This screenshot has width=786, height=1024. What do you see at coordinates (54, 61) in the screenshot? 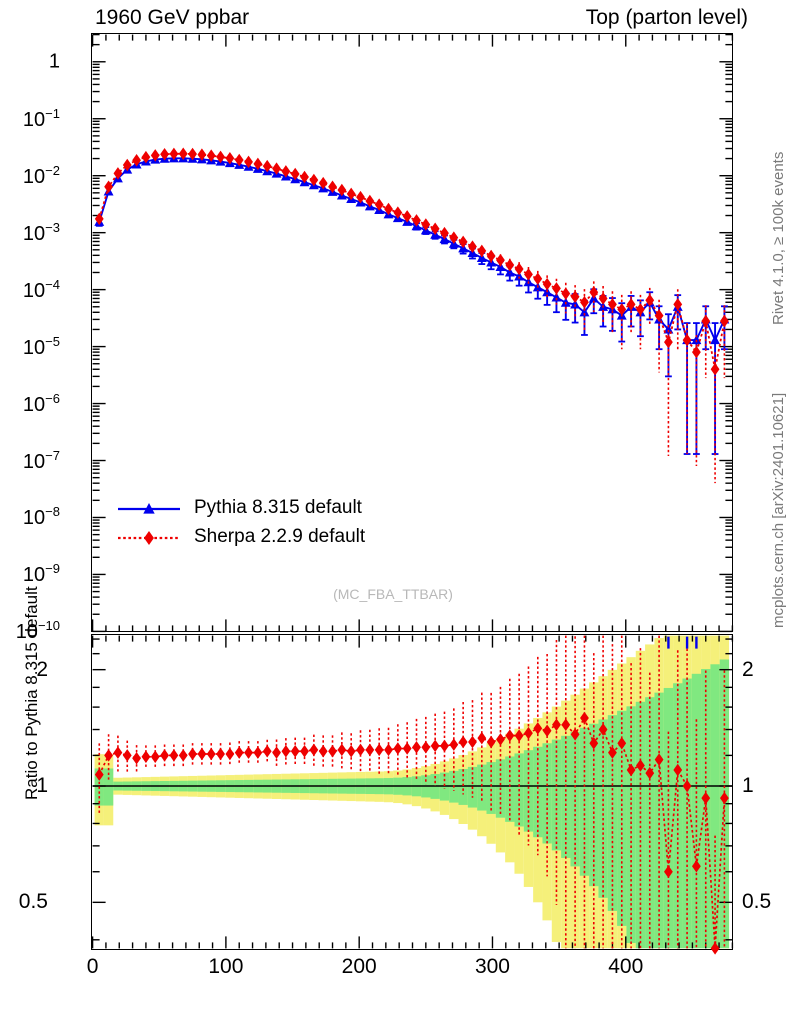
I see `main-y-tick-label: 1` at bounding box center [54, 61].